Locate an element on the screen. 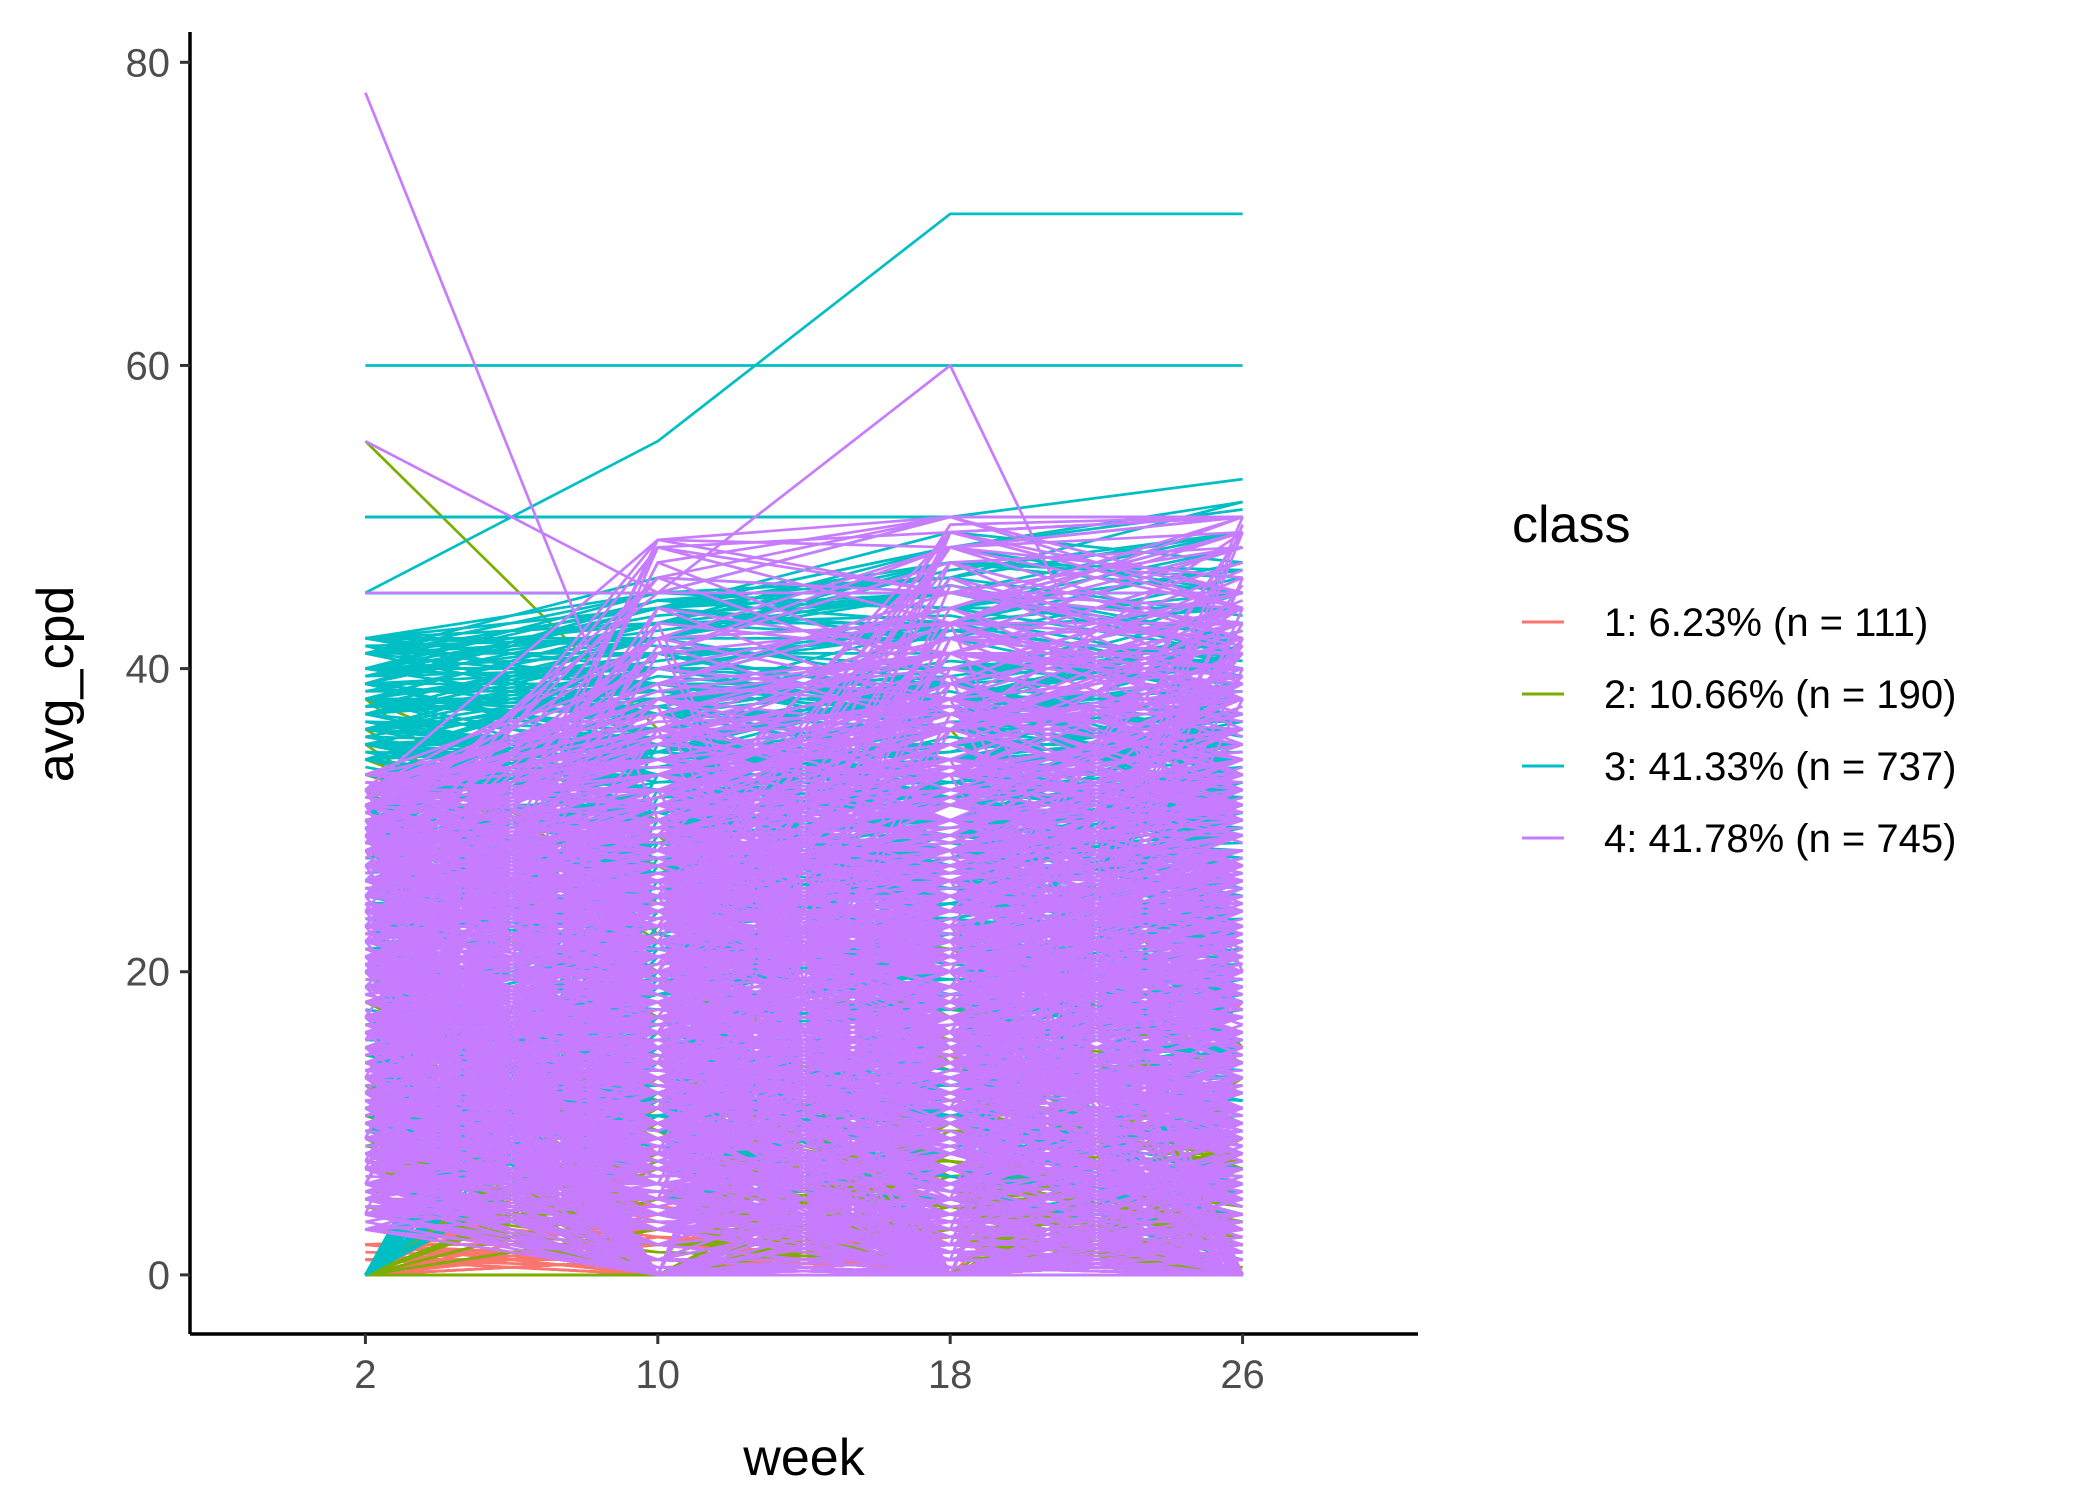  x-tick-label: 26 is located at coordinates (1242, 1375).